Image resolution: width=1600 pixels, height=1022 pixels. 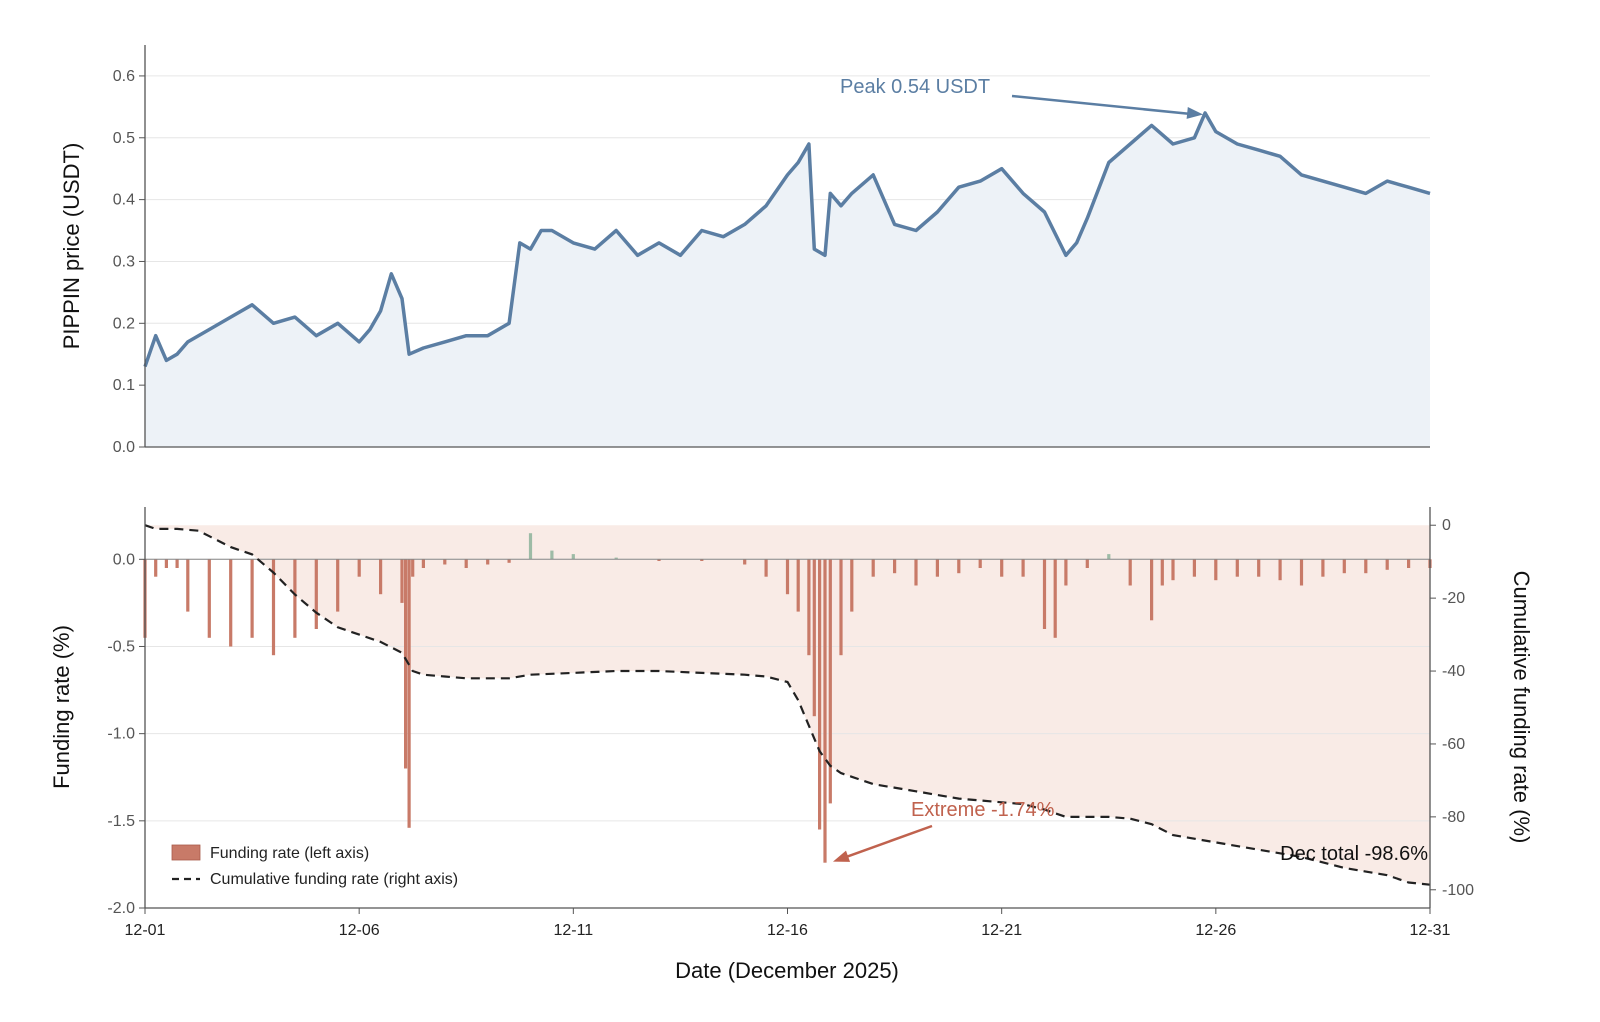 I want to click on funding-y-tick-label: -1.5, so click(x=121, y=821).